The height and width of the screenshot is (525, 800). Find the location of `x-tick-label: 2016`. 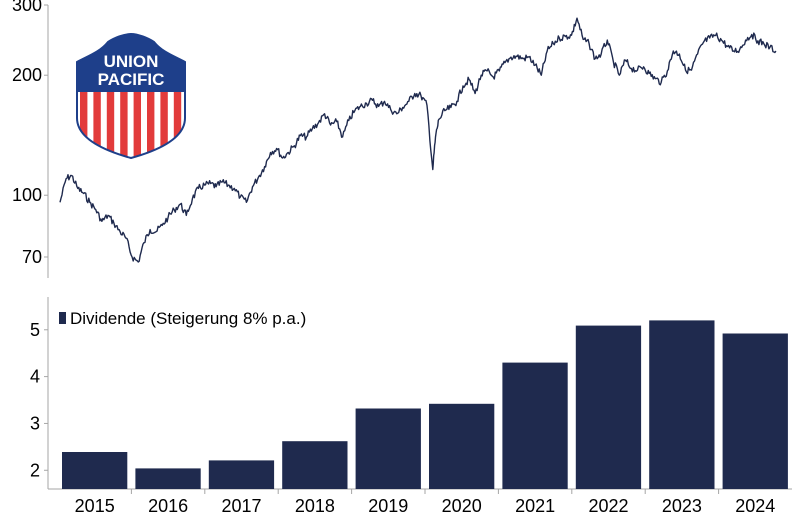

x-tick-label: 2016 is located at coordinates (168, 506).